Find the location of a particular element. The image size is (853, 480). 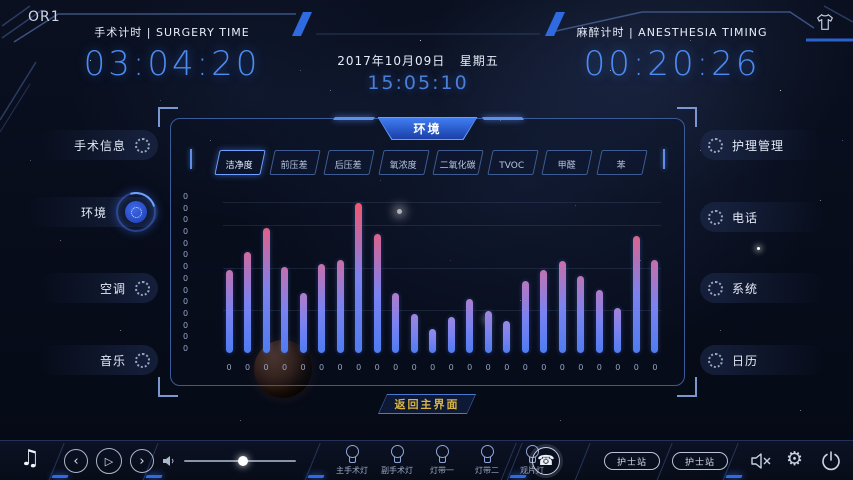

settings-gear-icon: ⚙ is located at coordinates (795, 459).